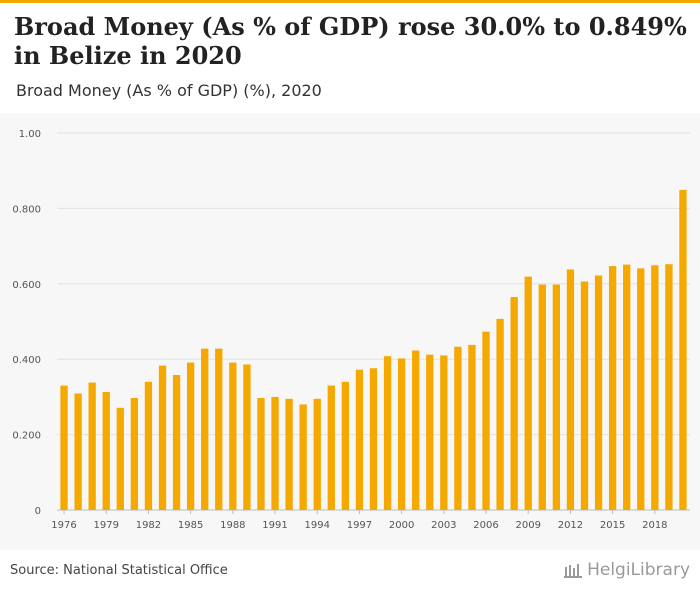  Describe the element at coordinates (416, 430) in the screenshot. I see `bar-2001` at that location.